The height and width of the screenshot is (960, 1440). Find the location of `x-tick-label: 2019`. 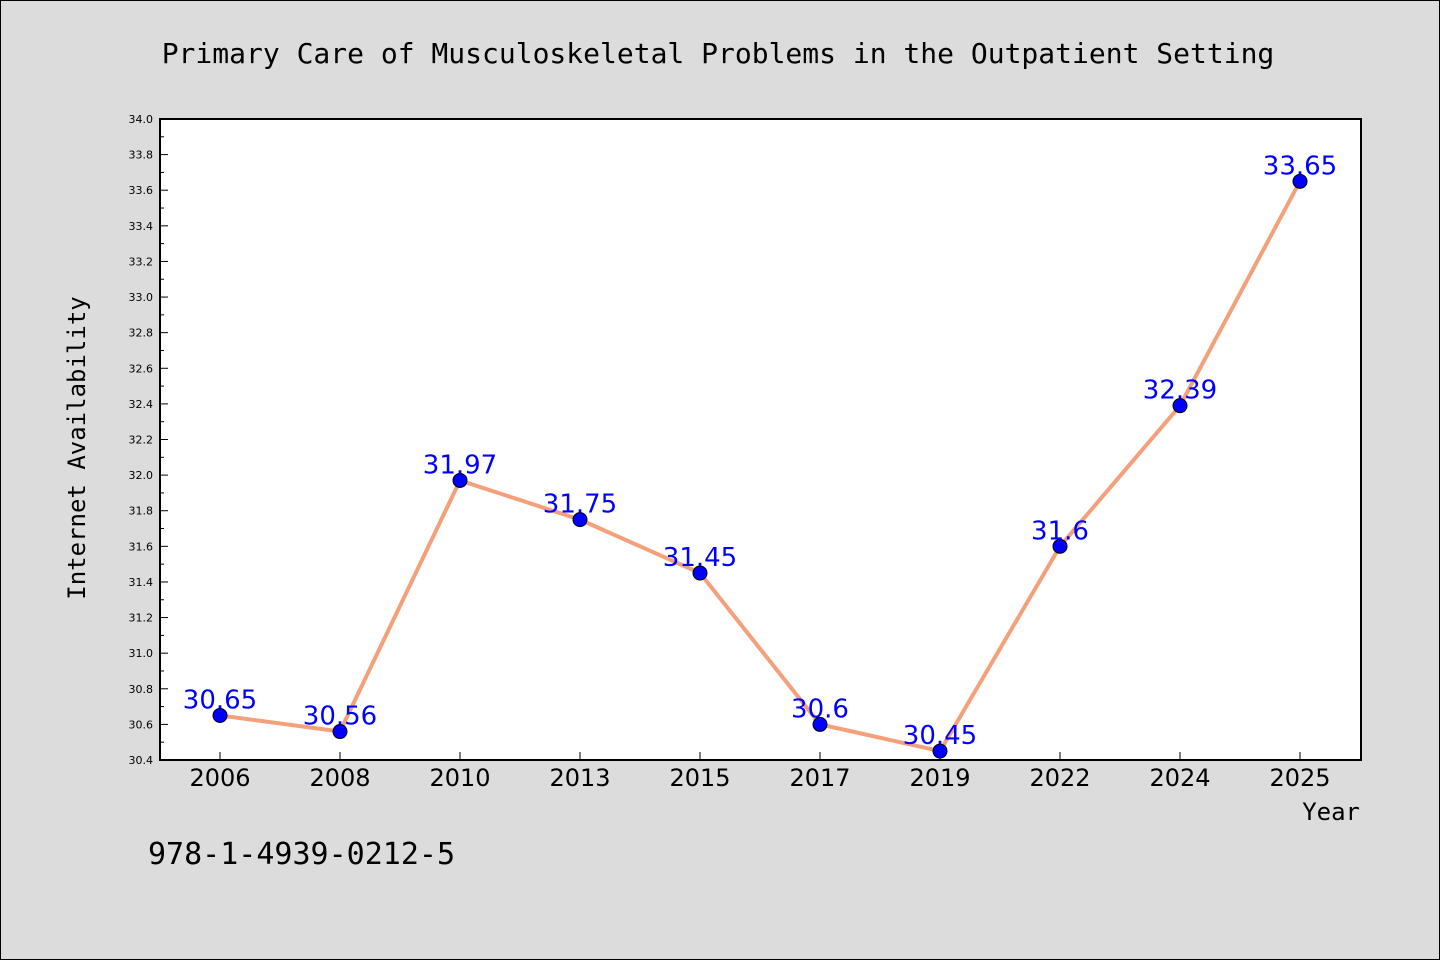

x-tick-label: 2019 is located at coordinates (939, 778).